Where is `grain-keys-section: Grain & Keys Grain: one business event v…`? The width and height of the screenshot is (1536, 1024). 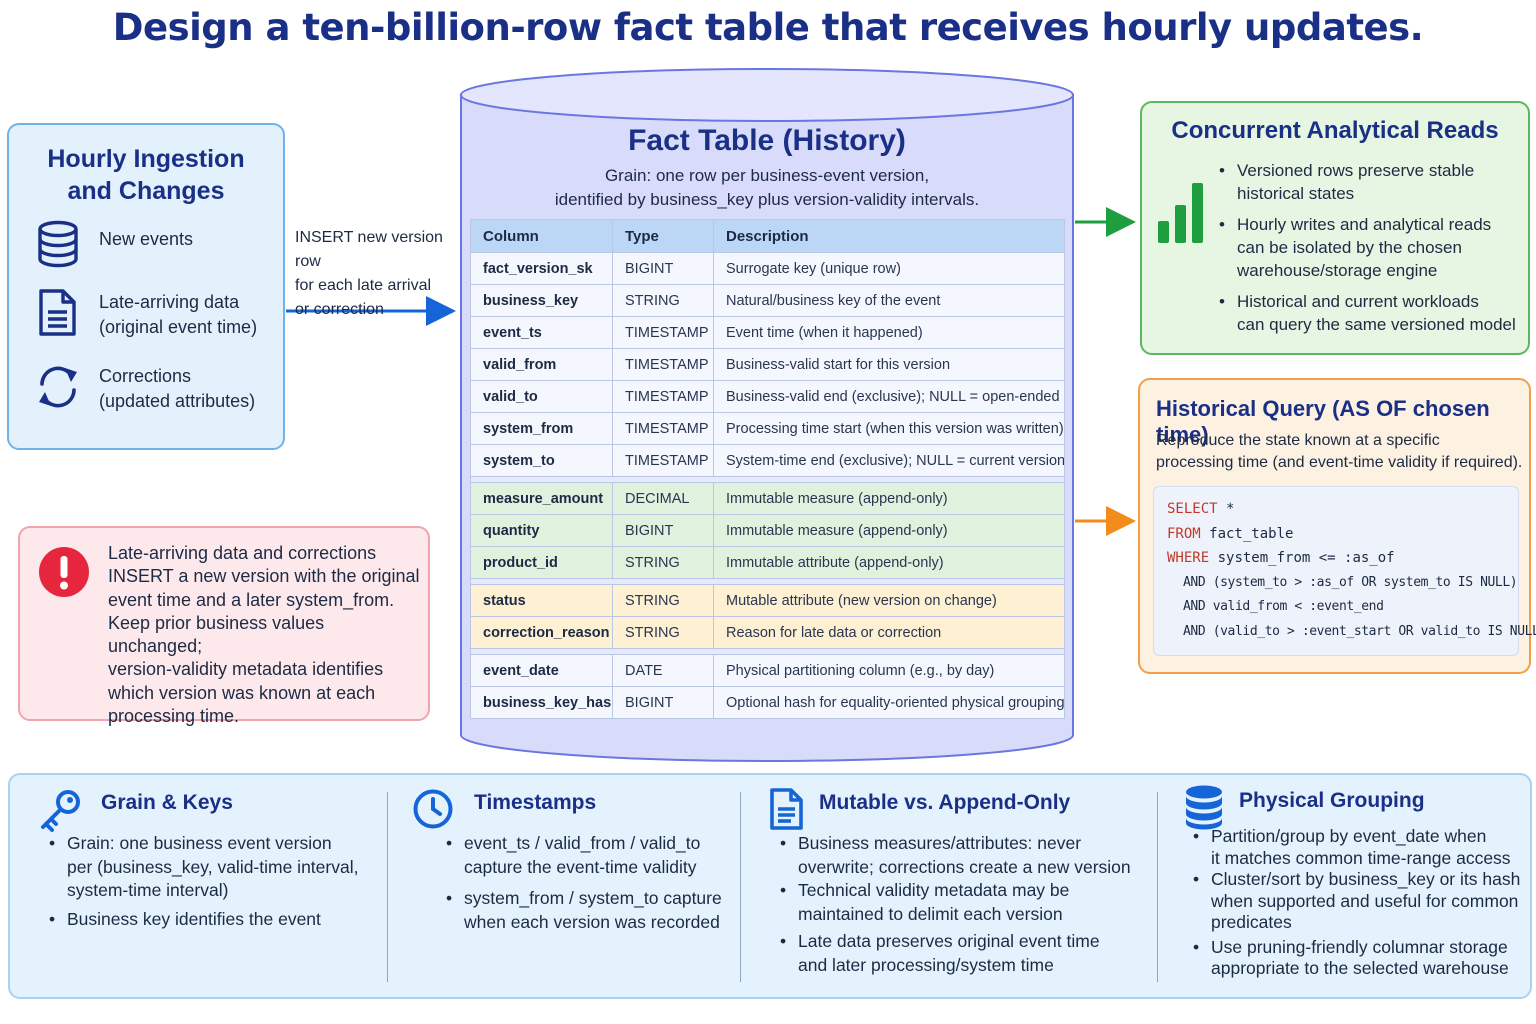 grain-keys-section: Grain & Keys Grain: one business event v… is located at coordinates (198, 886).